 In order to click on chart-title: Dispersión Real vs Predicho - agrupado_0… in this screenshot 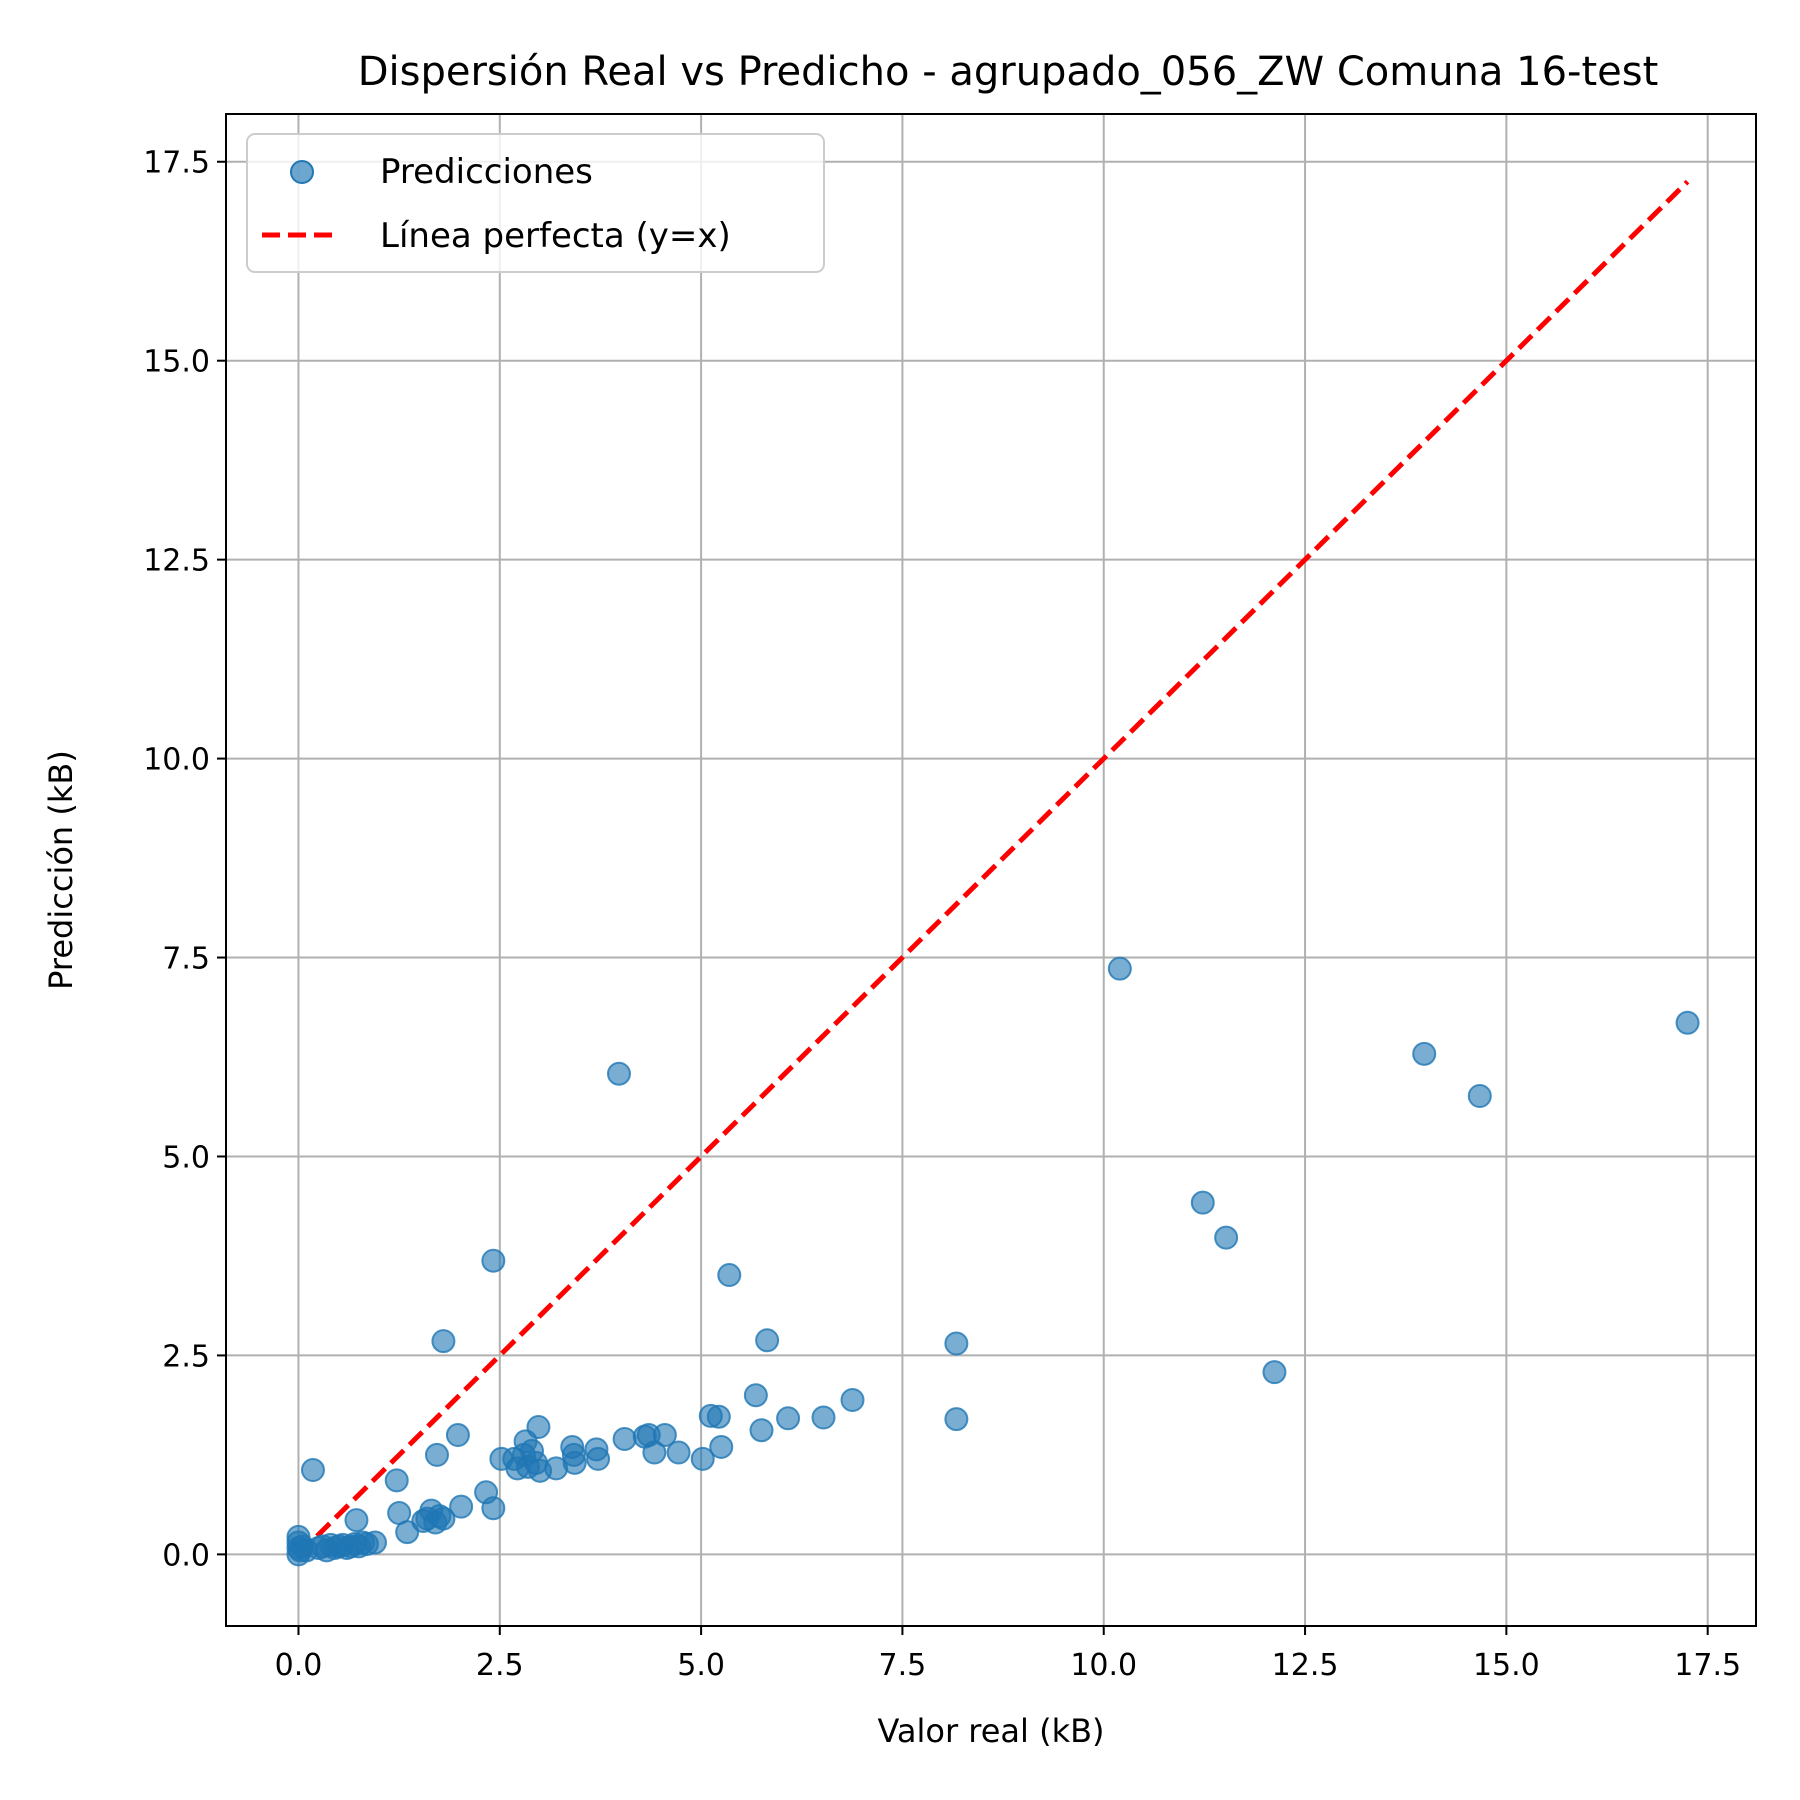, I will do `click(1008, 72)`.